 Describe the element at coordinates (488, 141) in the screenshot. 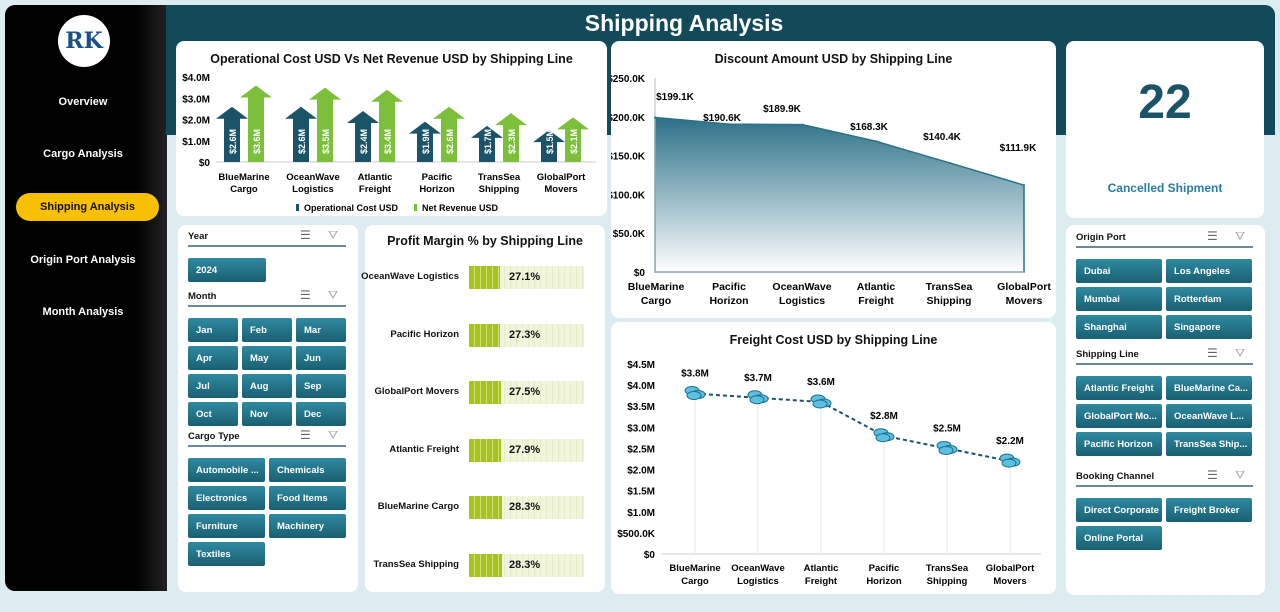

I see `data-label: $1.7M` at that location.